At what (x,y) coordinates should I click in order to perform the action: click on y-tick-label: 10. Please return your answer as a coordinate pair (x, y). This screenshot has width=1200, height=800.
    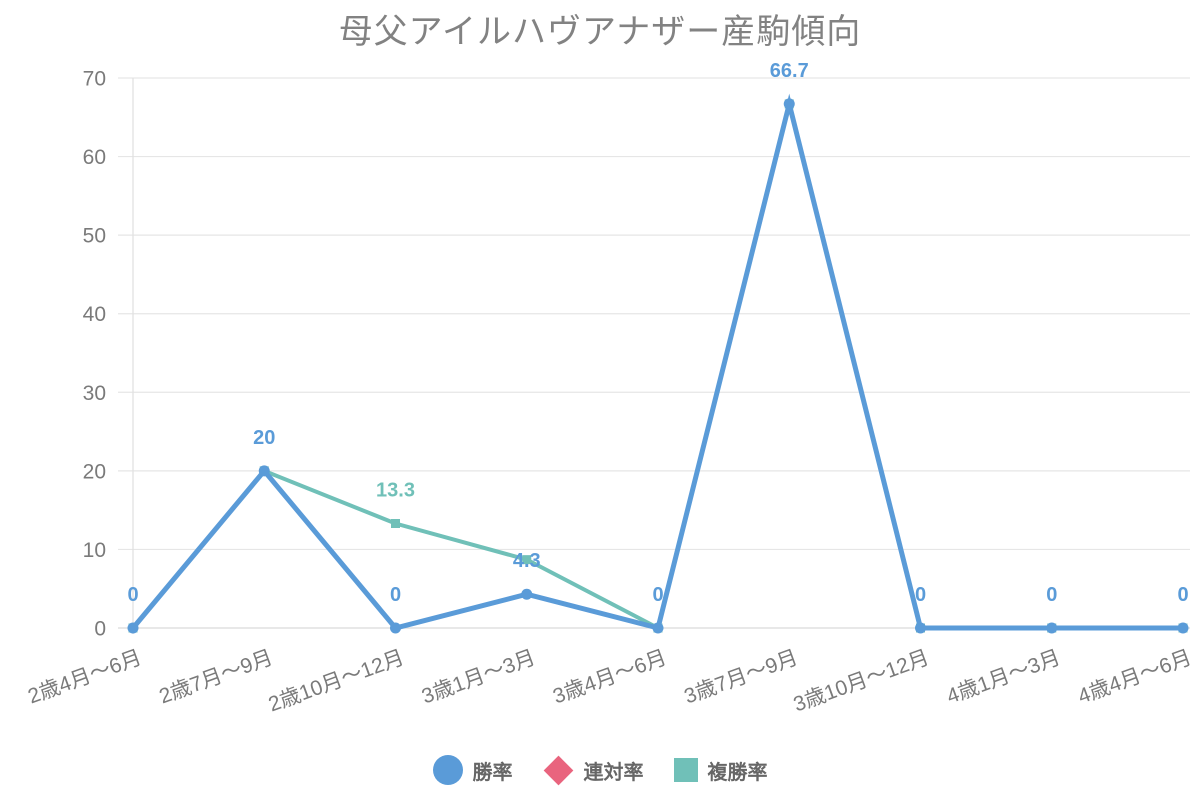
    Looking at the image, I should click on (94, 550).